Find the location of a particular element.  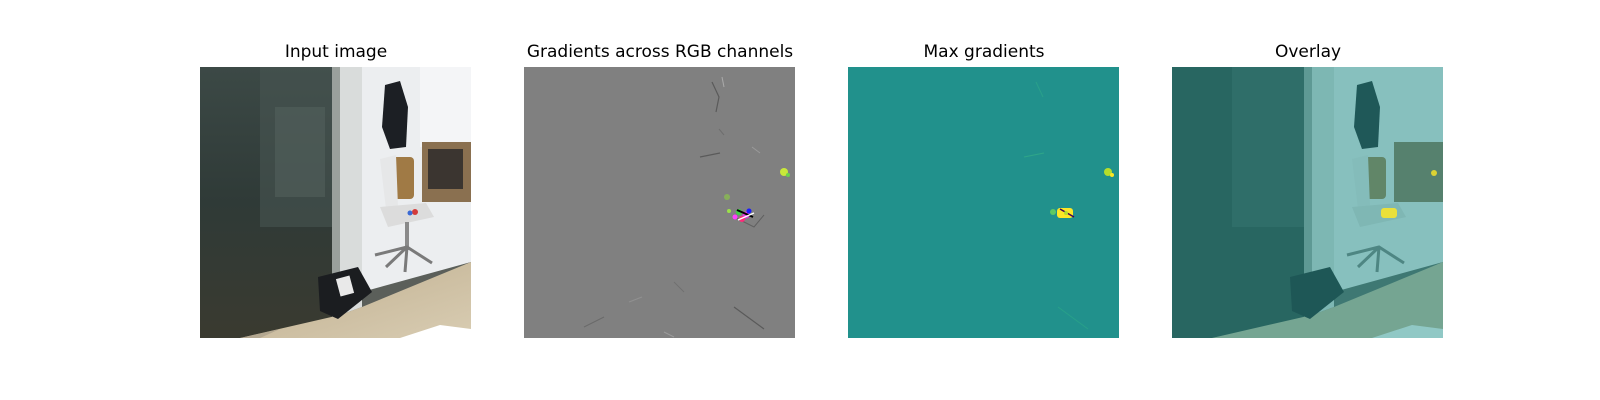

gradients-rgb-map is located at coordinates (659, 202).